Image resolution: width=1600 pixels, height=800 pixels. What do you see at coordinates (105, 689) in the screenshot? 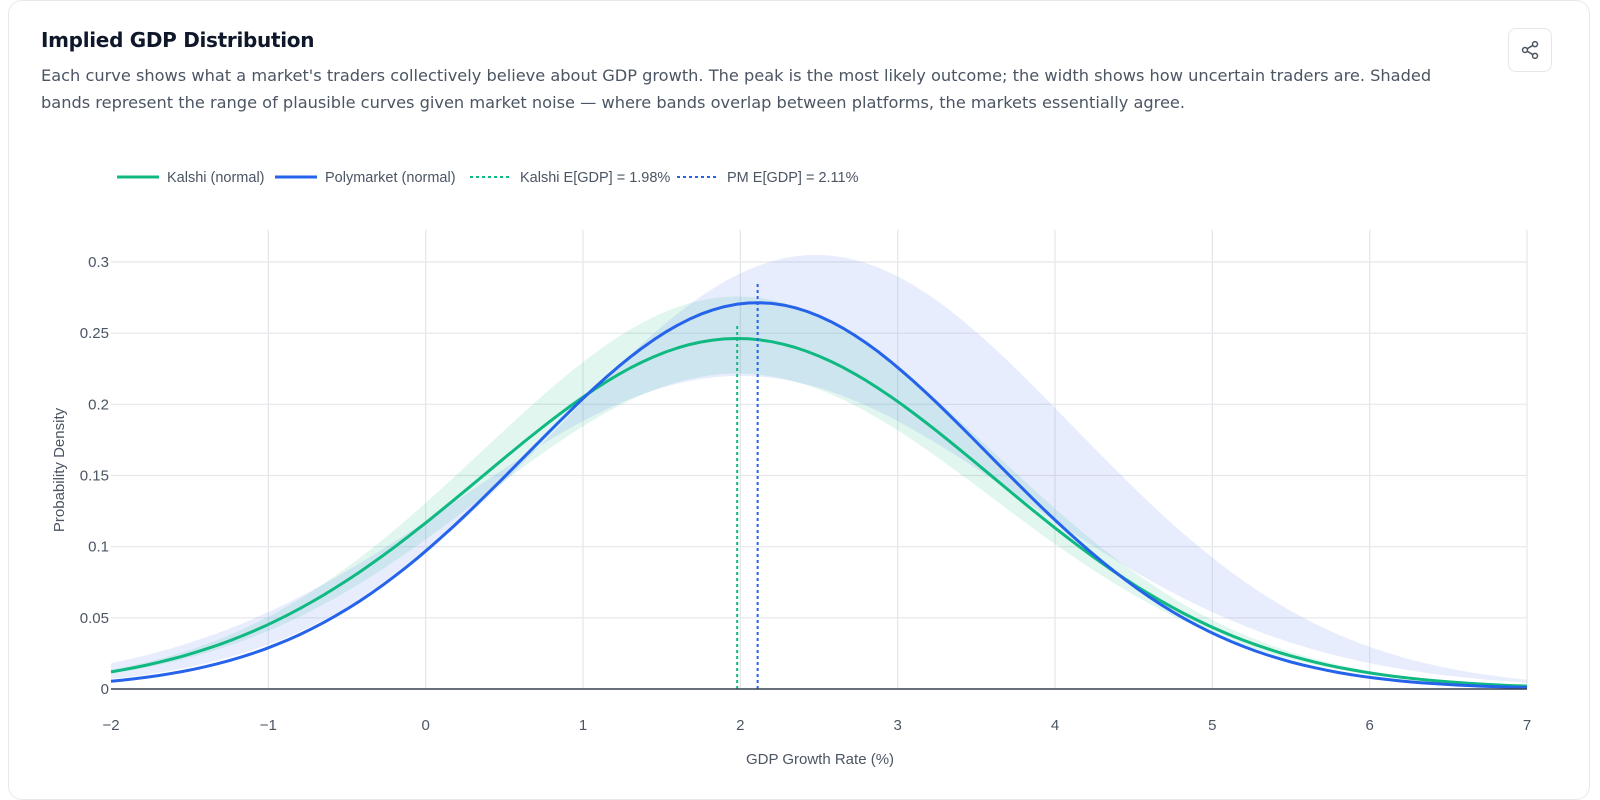
I see `y-tick-label: 0` at bounding box center [105, 689].